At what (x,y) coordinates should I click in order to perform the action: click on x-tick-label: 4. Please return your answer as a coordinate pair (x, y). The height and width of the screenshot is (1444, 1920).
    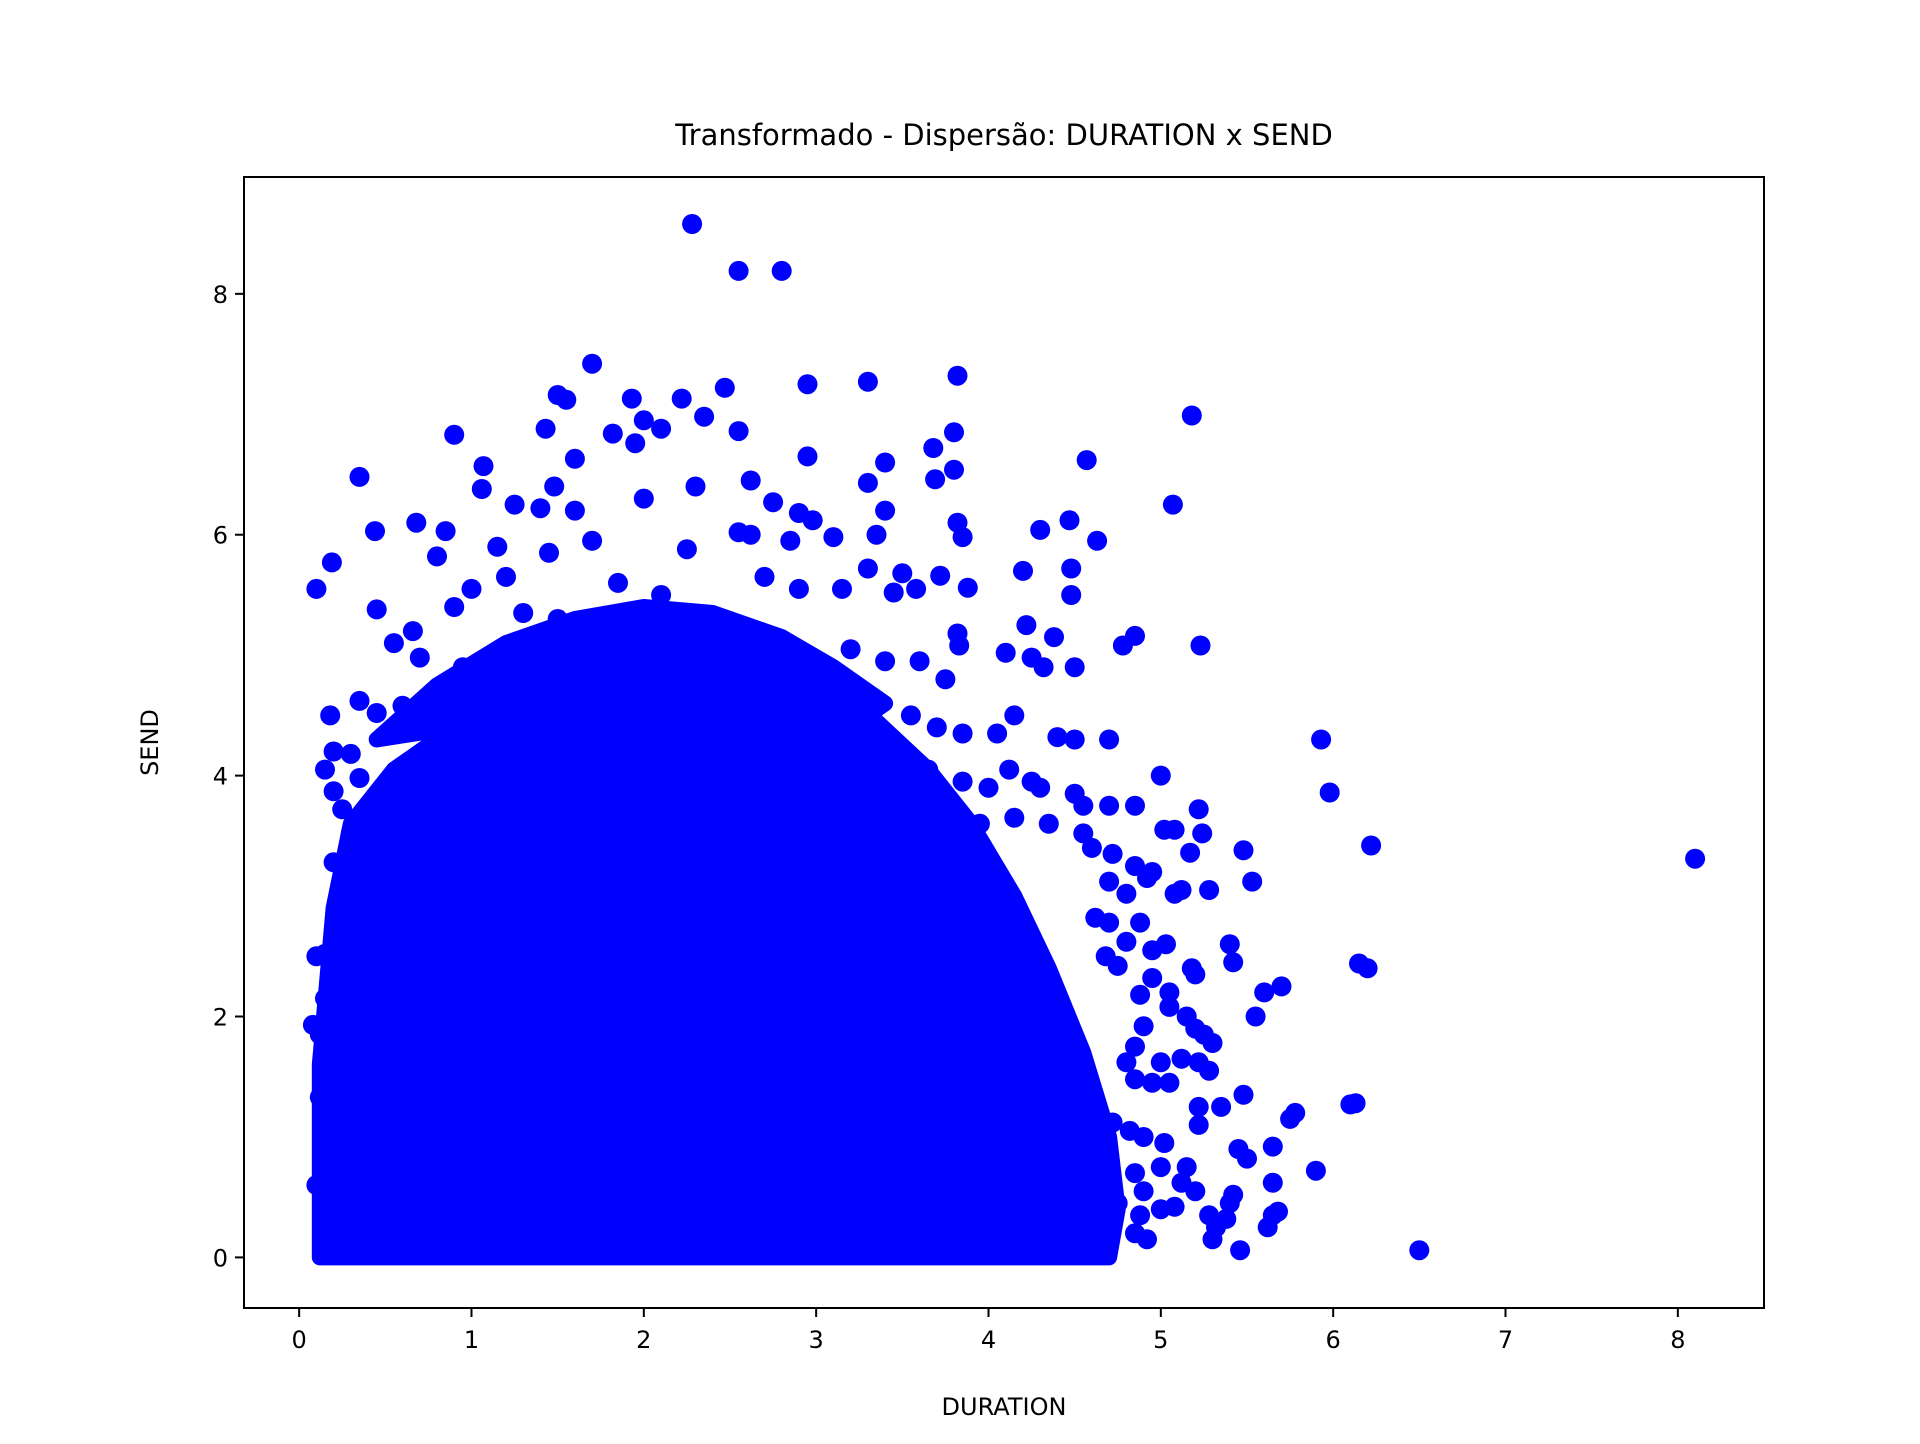
    Looking at the image, I should click on (988, 1340).